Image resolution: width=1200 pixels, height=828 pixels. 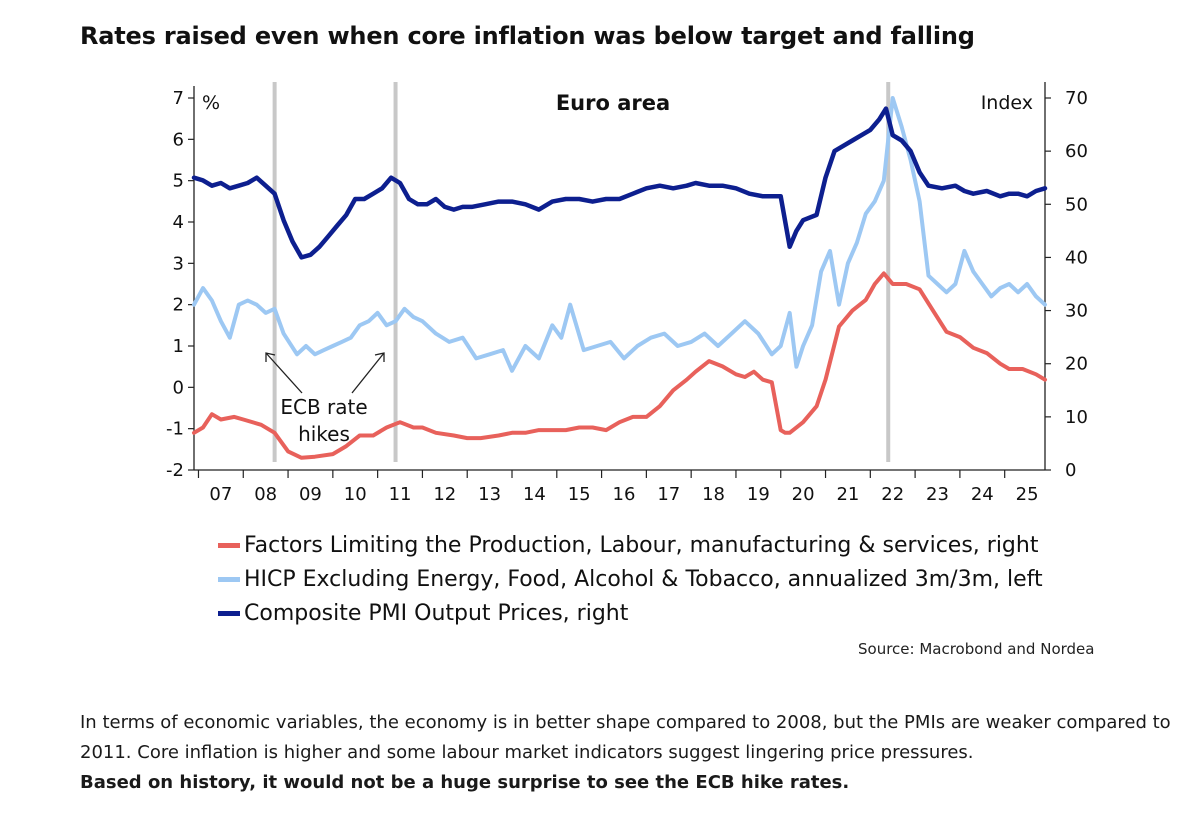 What do you see at coordinates (323, 407) in the screenshot?
I see `annotation-line-1: ECB rate` at bounding box center [323, 407].